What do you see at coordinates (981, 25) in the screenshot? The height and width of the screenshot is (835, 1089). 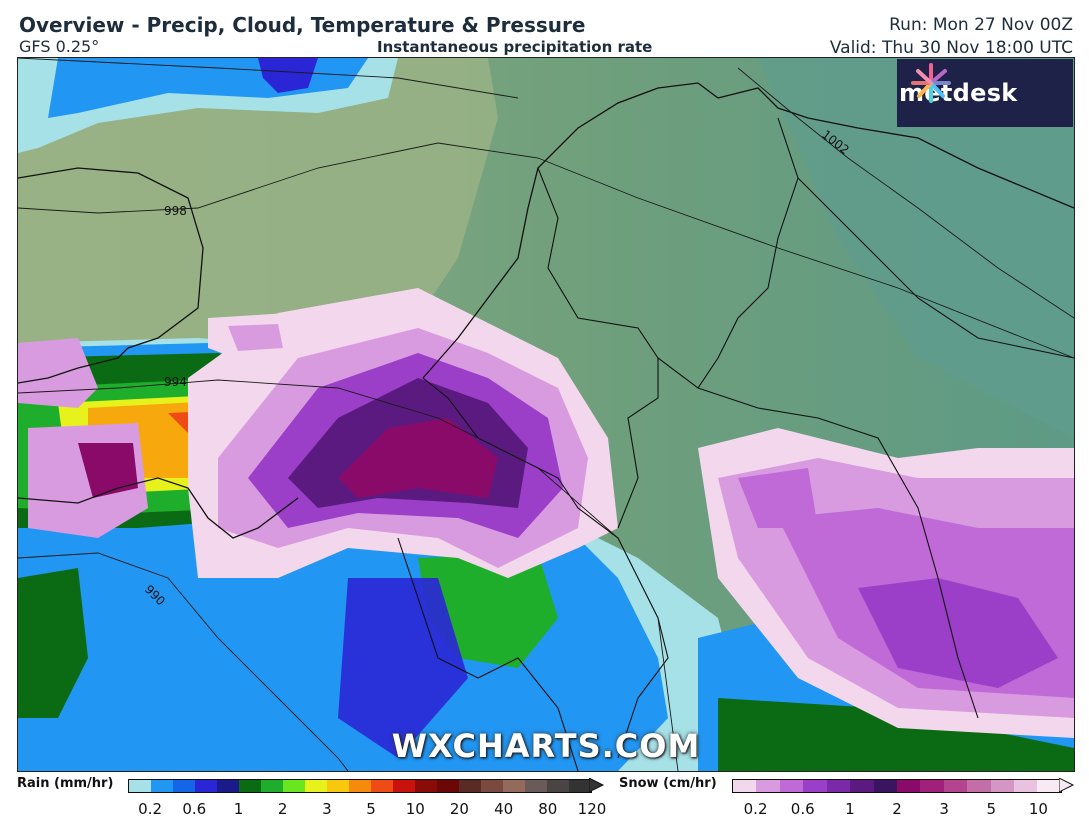 I see `run-time: Run: Mon 27 Nov 00Z` at bounding box center [981, 25].